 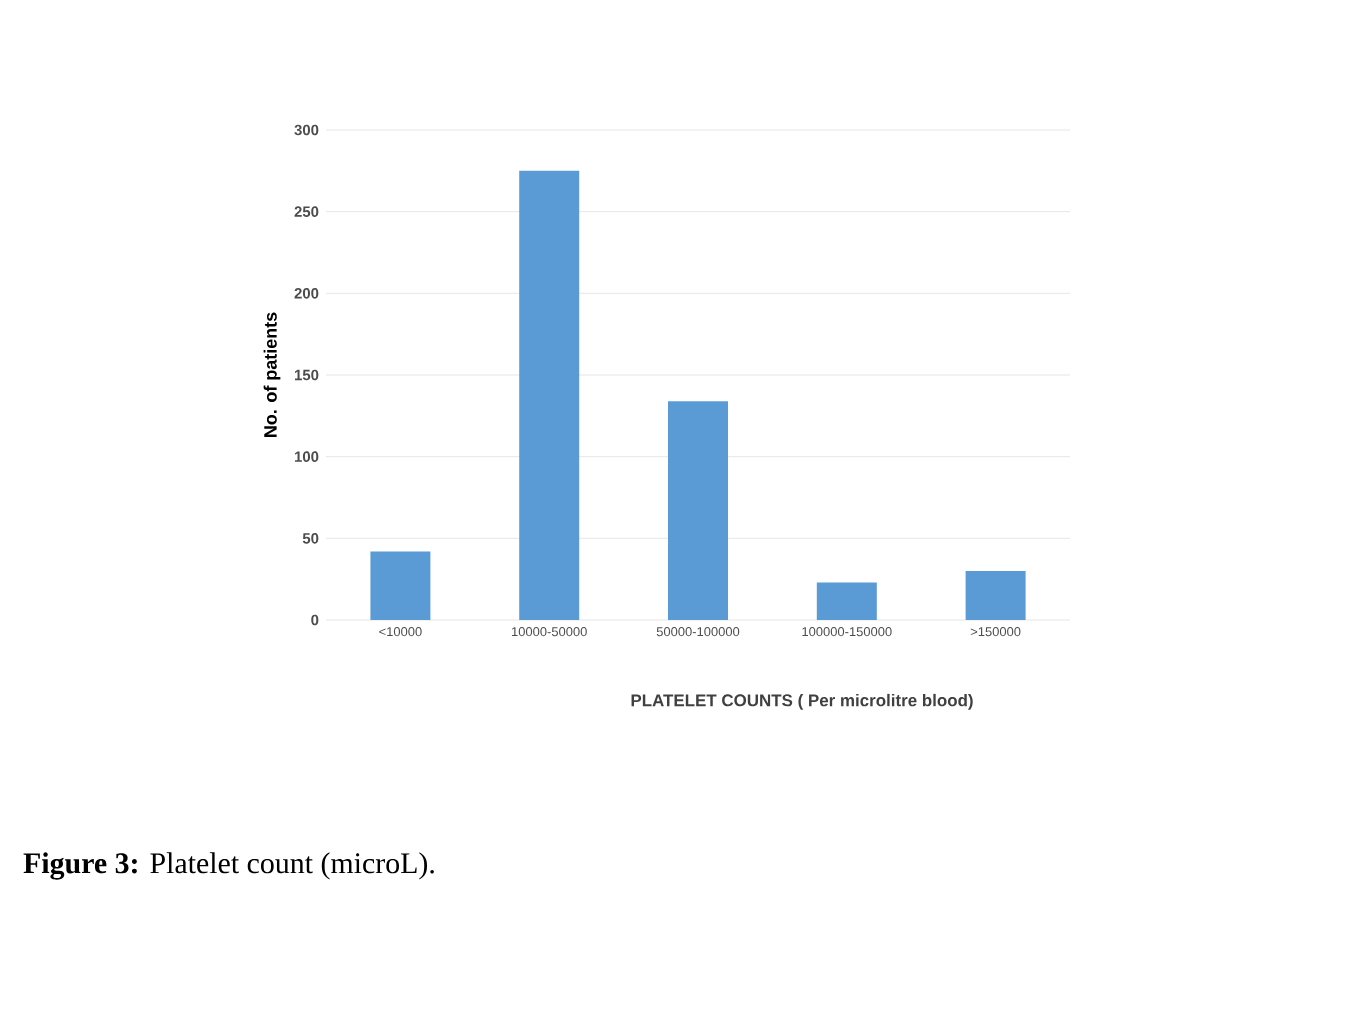 I want to click on x-axis-title: PLATELET COUNTS ( Per microlitre blood), so click(x=802, y=701).